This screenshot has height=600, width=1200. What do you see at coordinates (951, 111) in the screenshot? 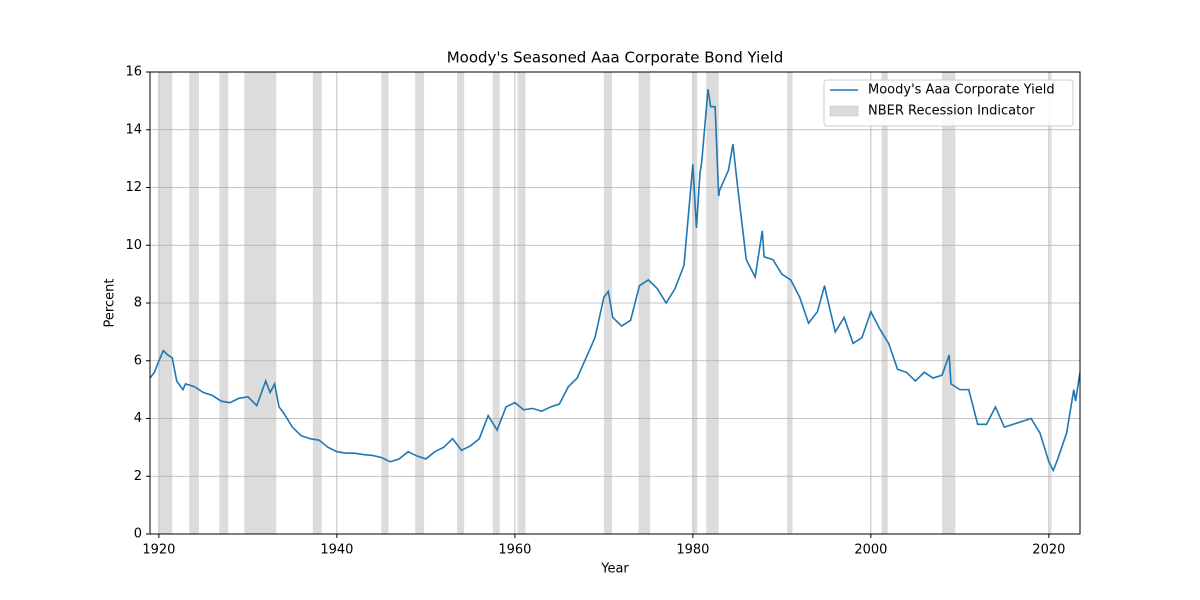
I see `legend-label: NBER Recession Indicator` at bounding box center [951, 111].